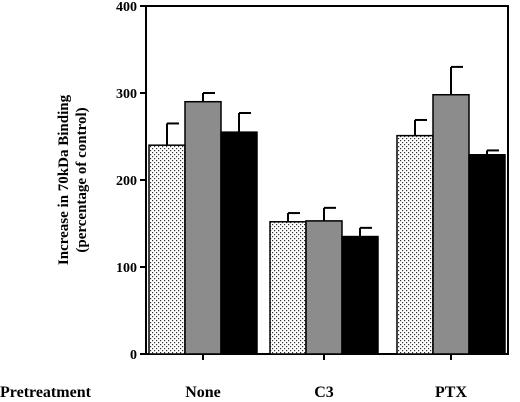 This screenshot has width=520, height=402. Describe the element at coordinates (133, 355) in the screenshot. I see `y-tick-label: 0` at that location.